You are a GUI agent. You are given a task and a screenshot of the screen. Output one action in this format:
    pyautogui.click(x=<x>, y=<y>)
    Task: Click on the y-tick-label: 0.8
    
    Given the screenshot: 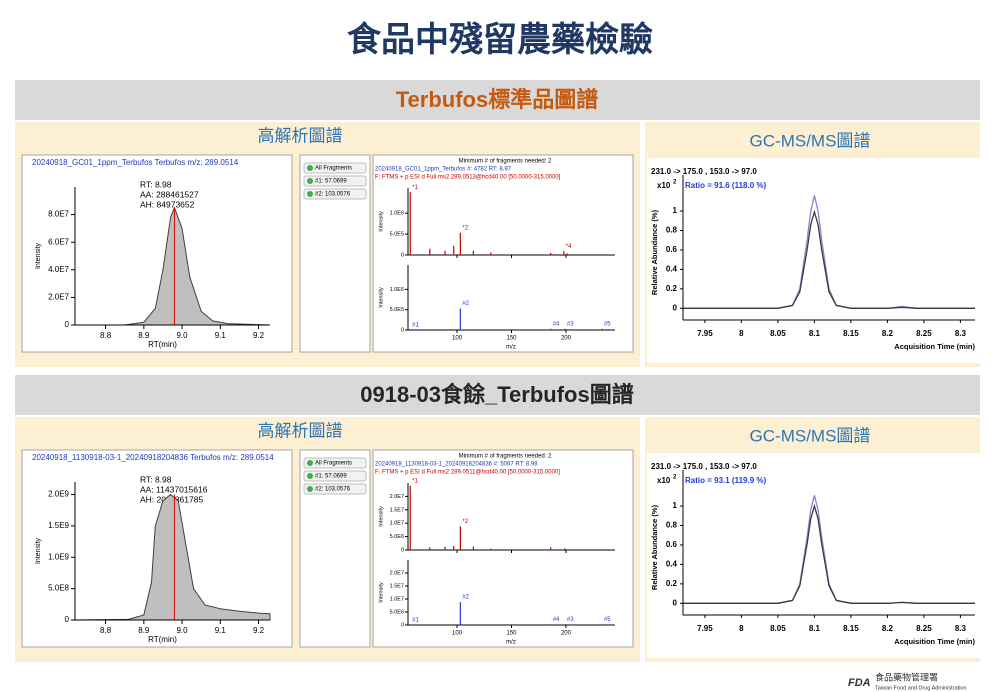 What is the action you would take?
    pyautogui.click(x=672, y=525)
    